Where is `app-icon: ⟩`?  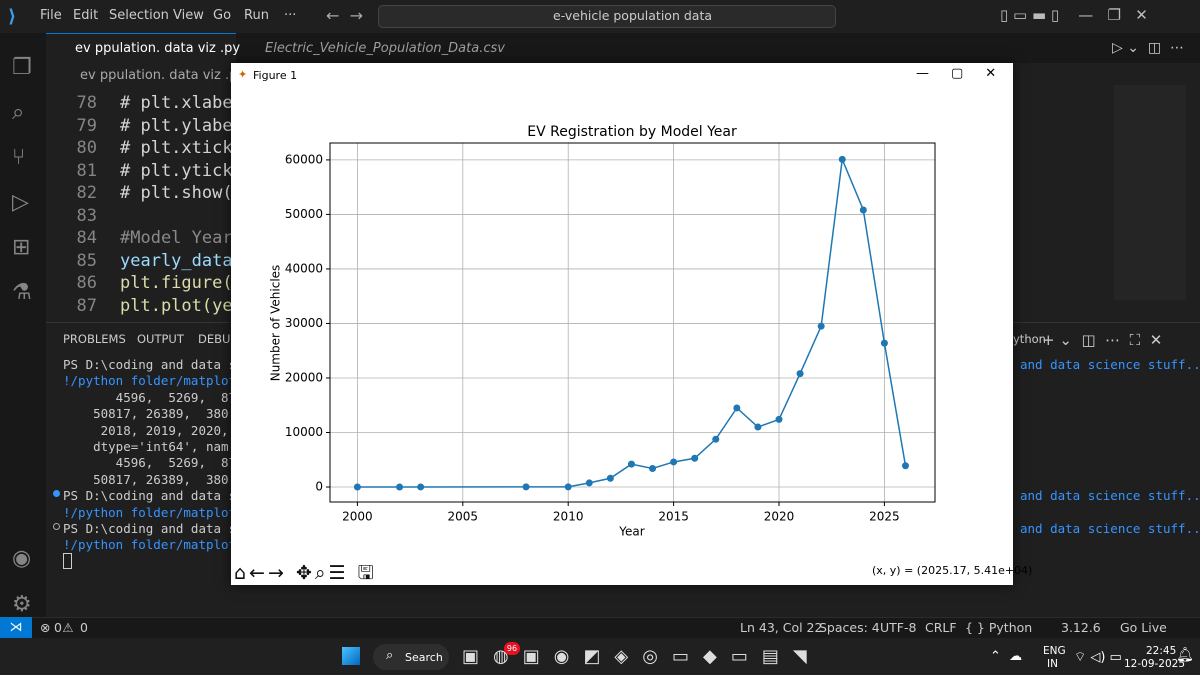
app-icon: ⟩ is located at coordinates (12, 16).